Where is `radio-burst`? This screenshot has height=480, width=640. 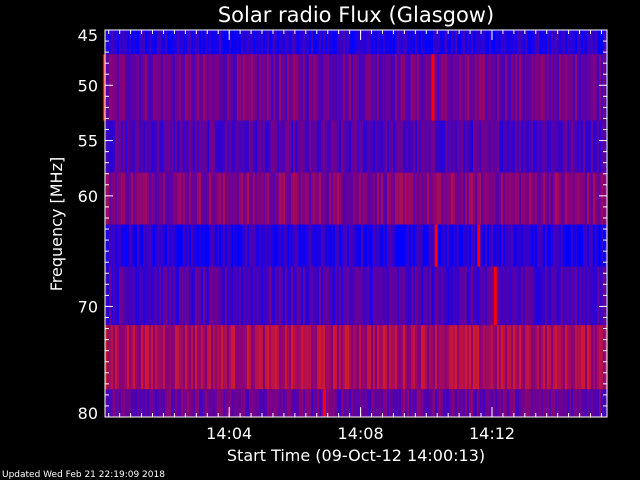
radio-burst is located at coordinates (433, 87).